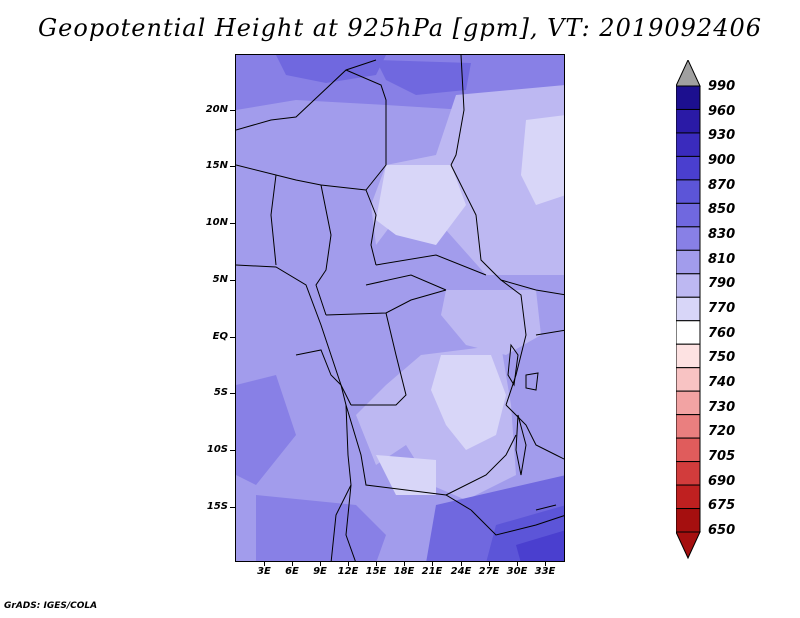 The height and width of the screenshot is (618, 800). I want to click on colorbar-label: 760, so click(722, 333).